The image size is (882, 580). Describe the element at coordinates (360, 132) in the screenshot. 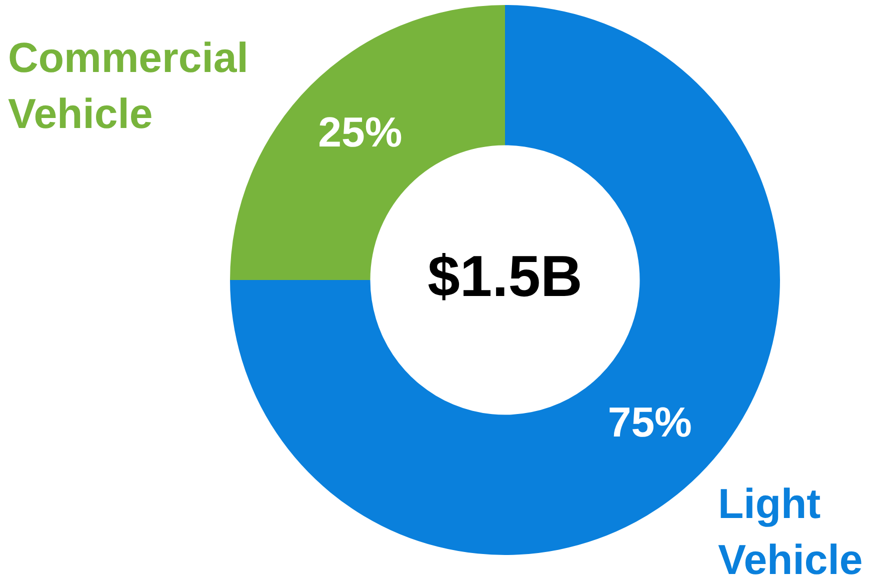

I see `data-label: 25%` at that location.